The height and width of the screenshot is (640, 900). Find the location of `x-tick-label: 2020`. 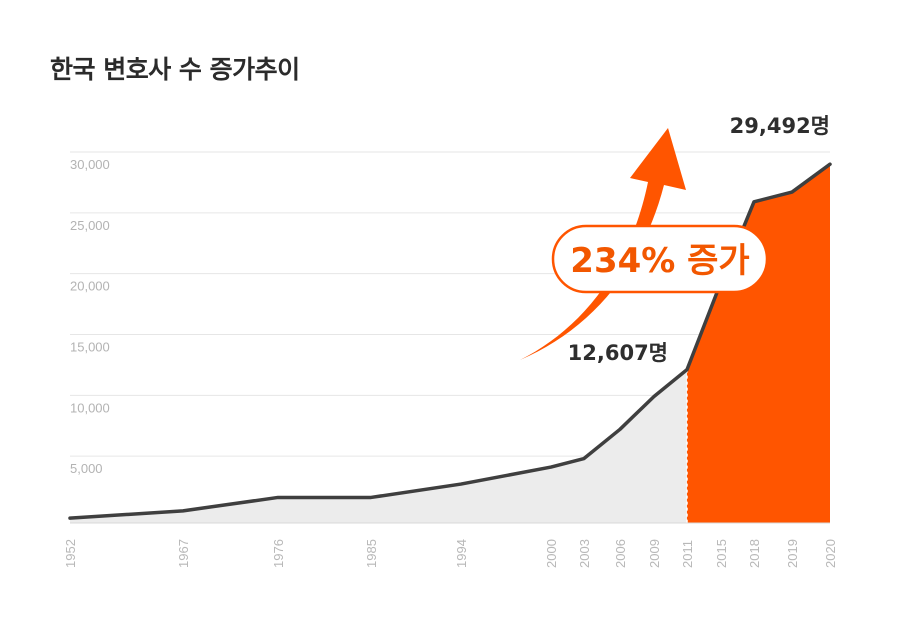

x-tick-label: 2020 is located at coordinates (830, 553).